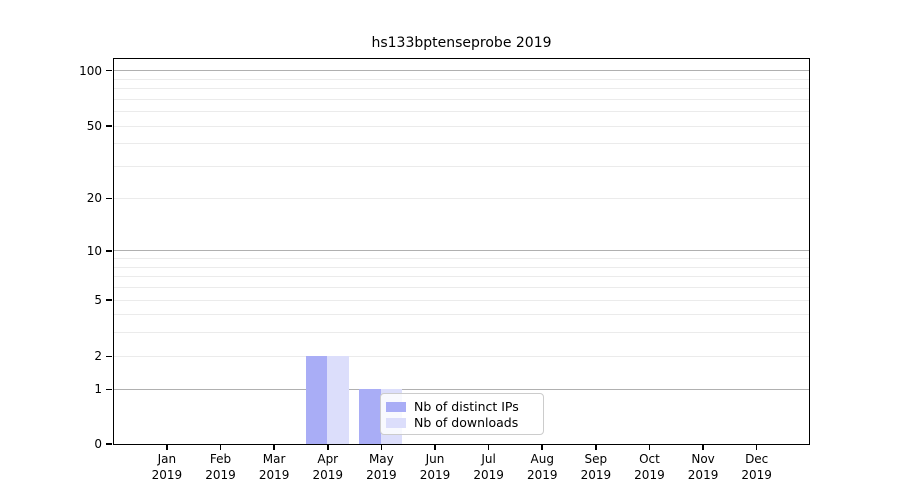 This screenshot has height=500, width=900. Describe the element at coordinates (98, 356) in the screenshot. I see `y-axis-tick-label: 2` at that location.